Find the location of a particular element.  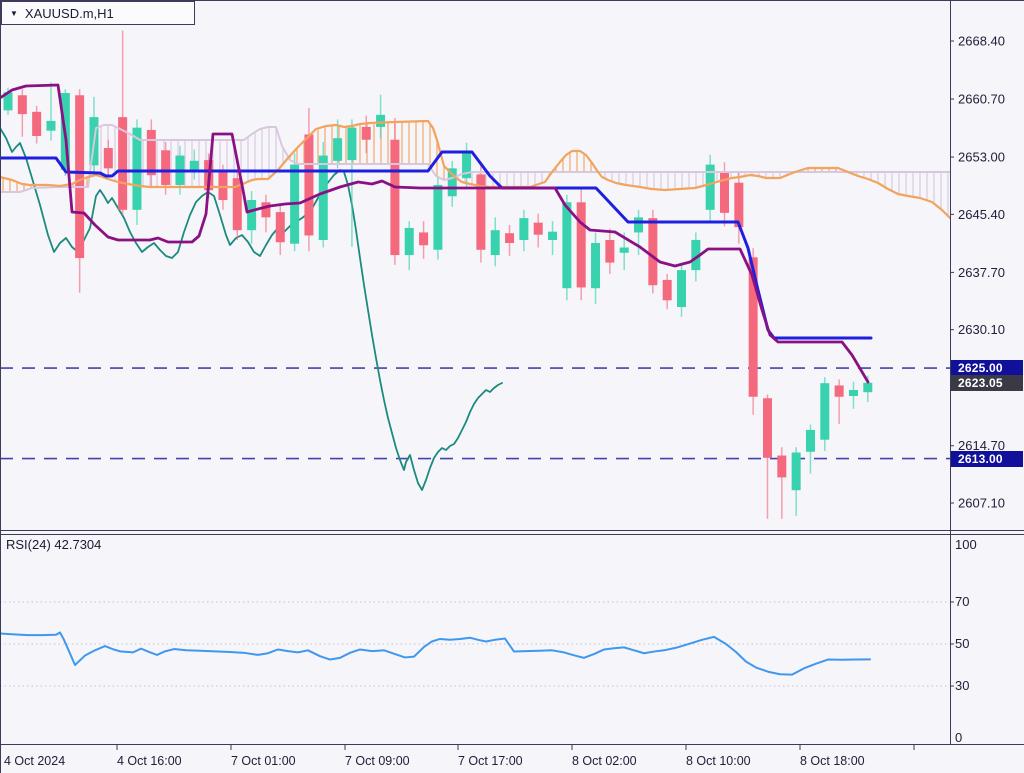

price-axis-label: 2668.40 is located at coordinates (981, 41).